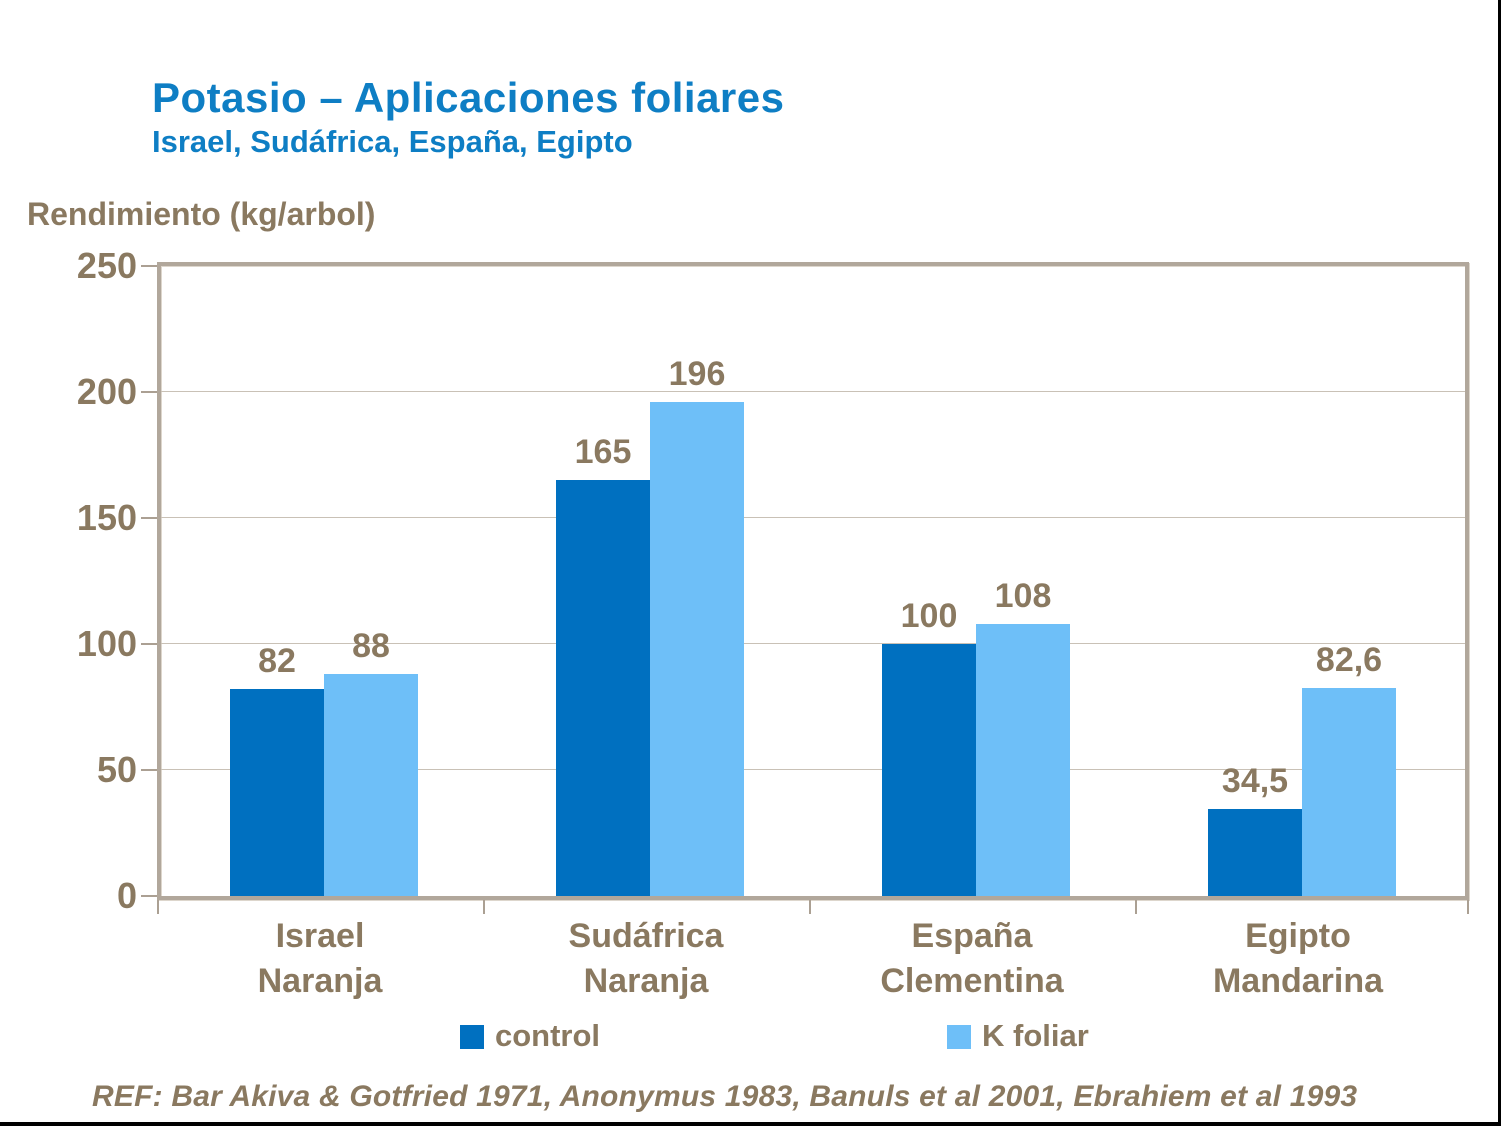  What do you see at coordinates (392, 141) in the screenshot?
I see `chart-subtitle: Israel, Sudáfrica, España, Egipto` at bounding box center [392, 141].